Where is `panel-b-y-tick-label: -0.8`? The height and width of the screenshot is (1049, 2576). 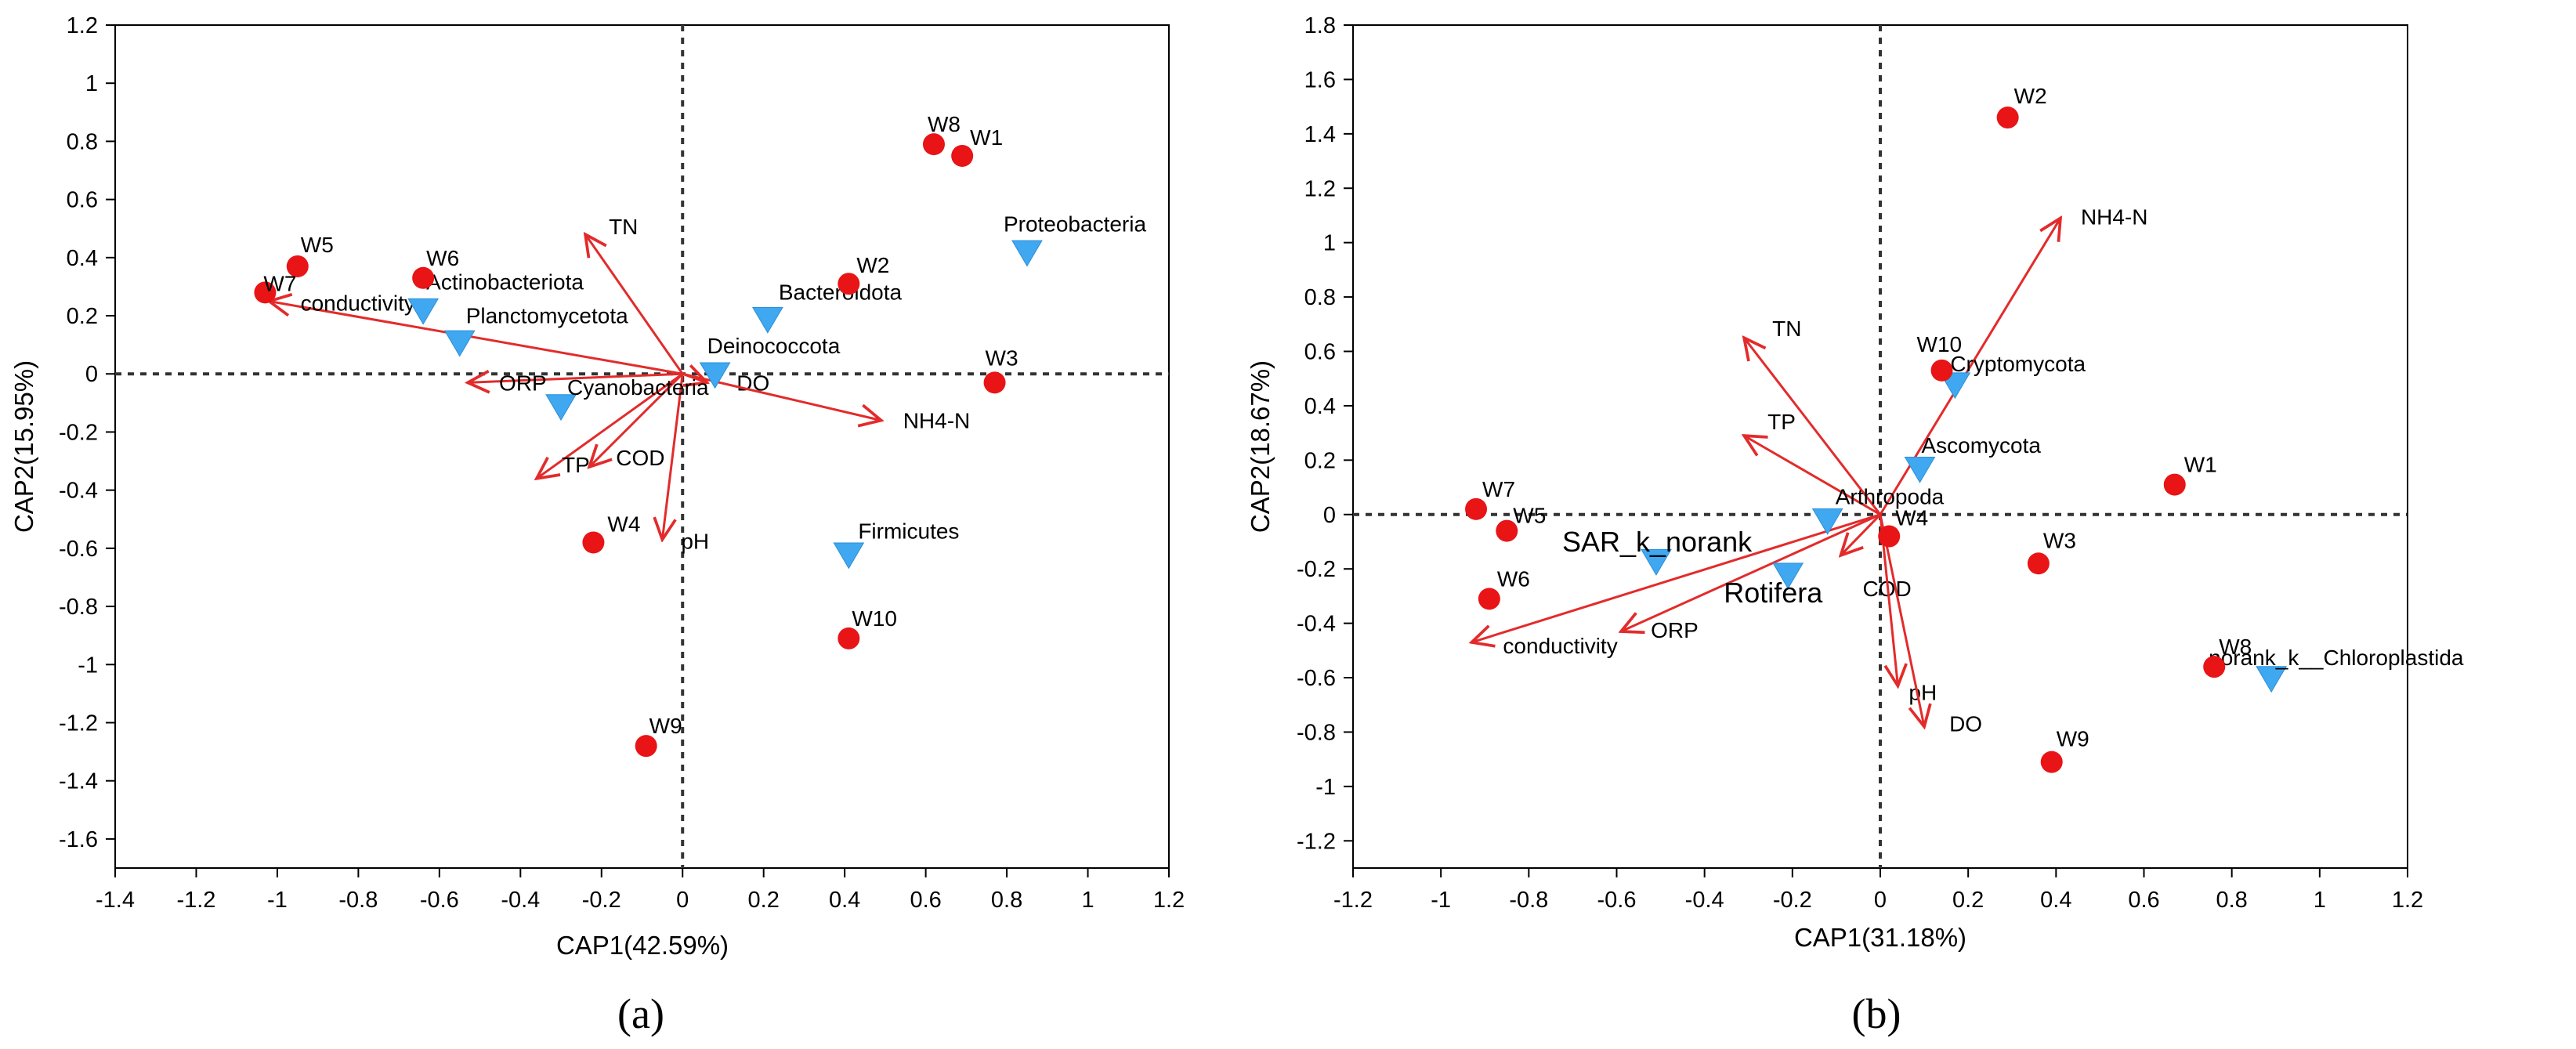
panel-b-y-tick-label: -0.8 is located at coordinates (1316, 733).